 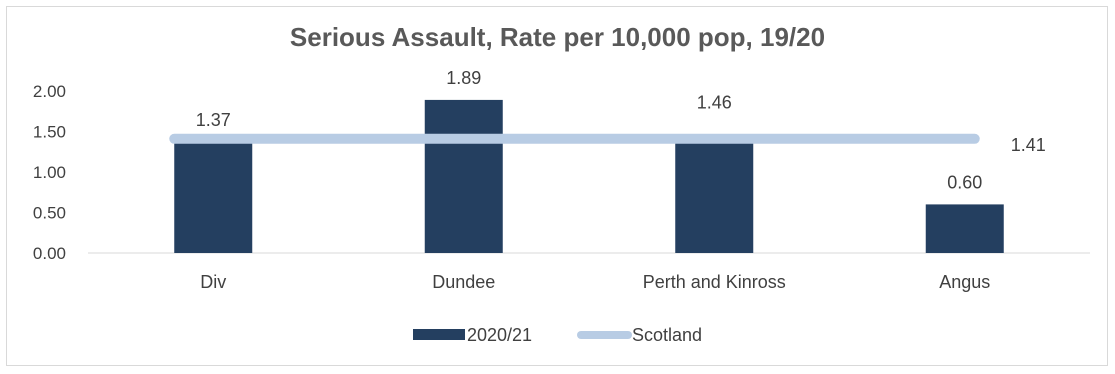 I want to click on y-tick-label: 1.50, so click(x=49, y=132).